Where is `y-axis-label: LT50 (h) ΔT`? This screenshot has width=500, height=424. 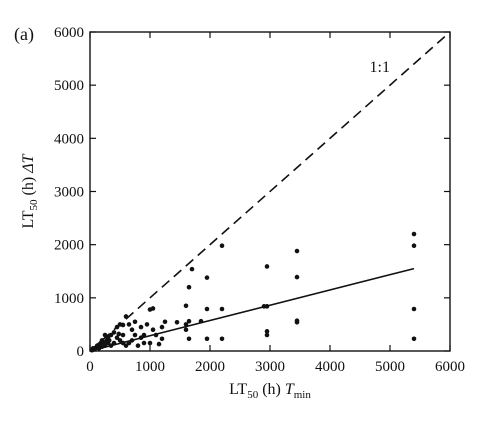 y-axis-label: LT50 (h) ΔT is located at coordinates (30, 190).